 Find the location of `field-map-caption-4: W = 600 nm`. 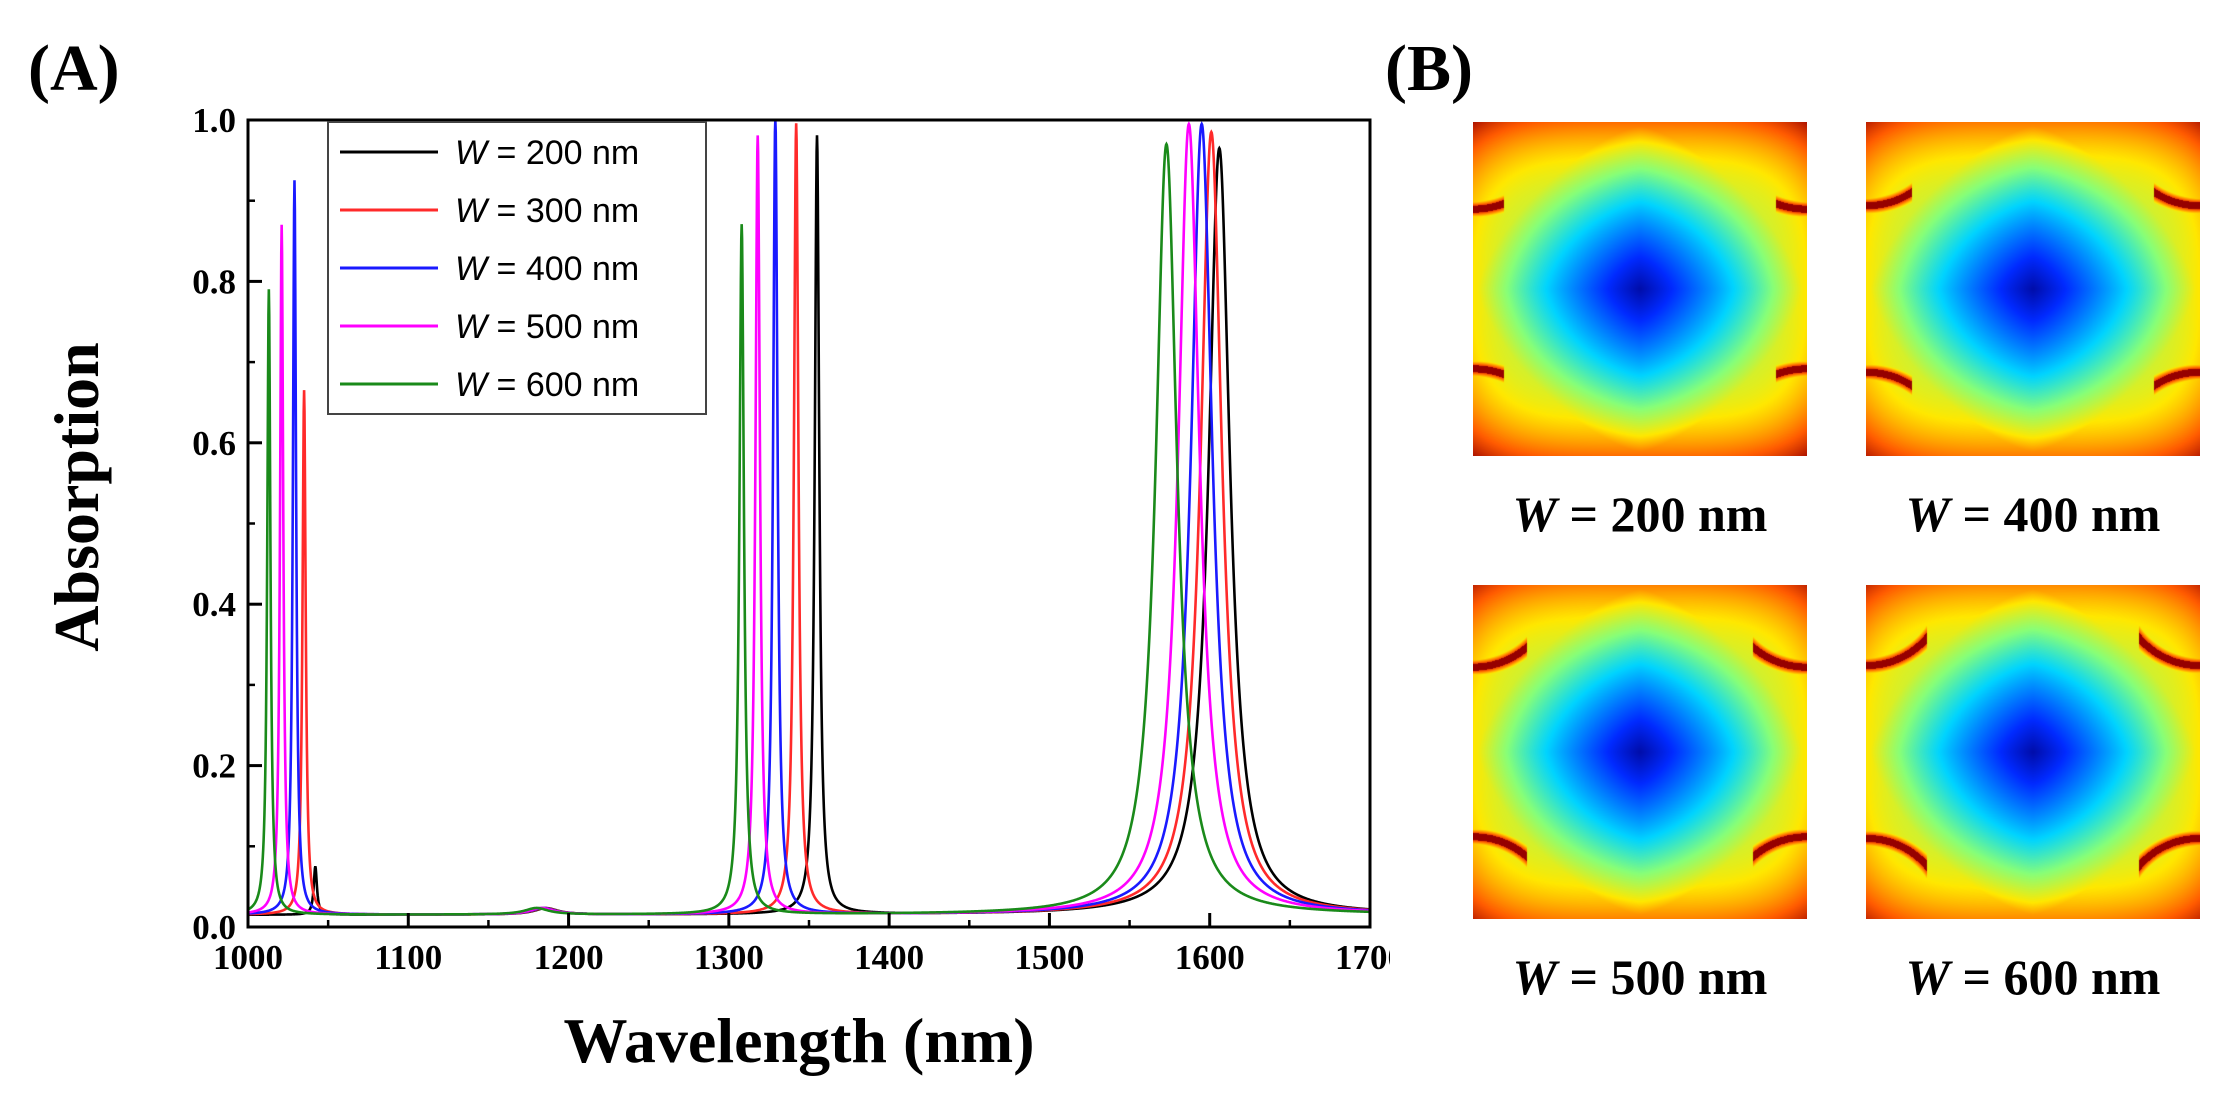

field-map-caption-4: W = 600 nm is located at coordinates (2033, 977).